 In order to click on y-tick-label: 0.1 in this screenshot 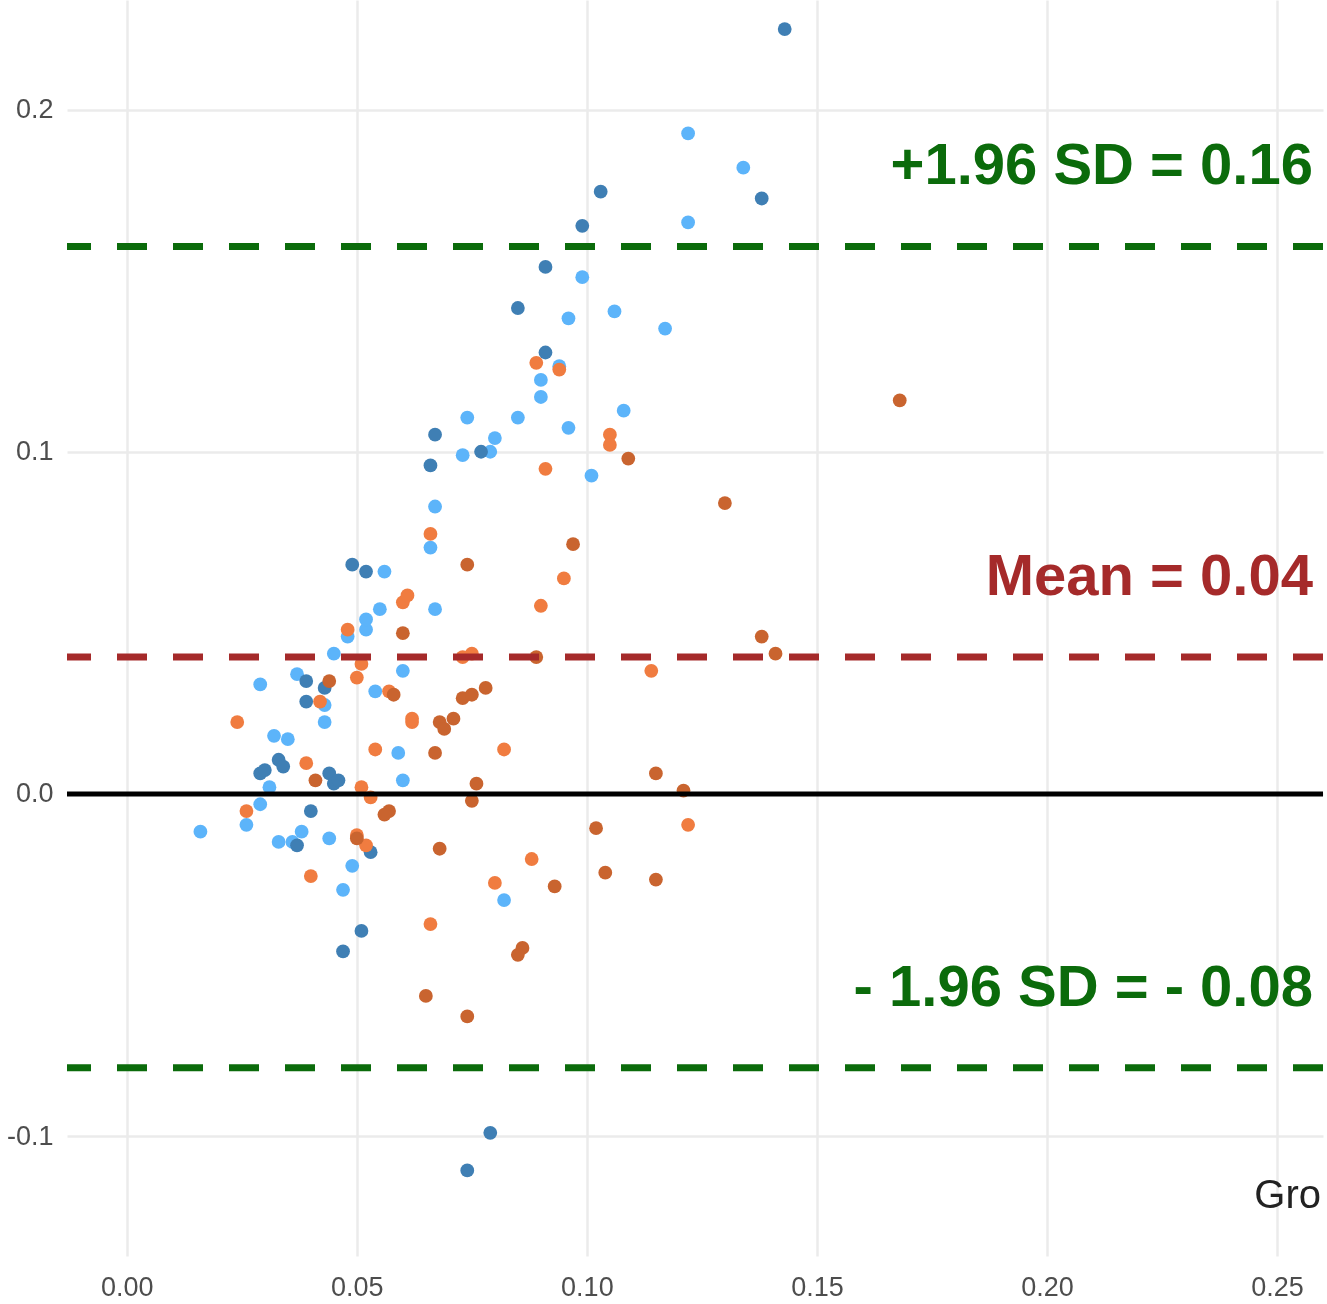, I will do `click(34, 451)`.